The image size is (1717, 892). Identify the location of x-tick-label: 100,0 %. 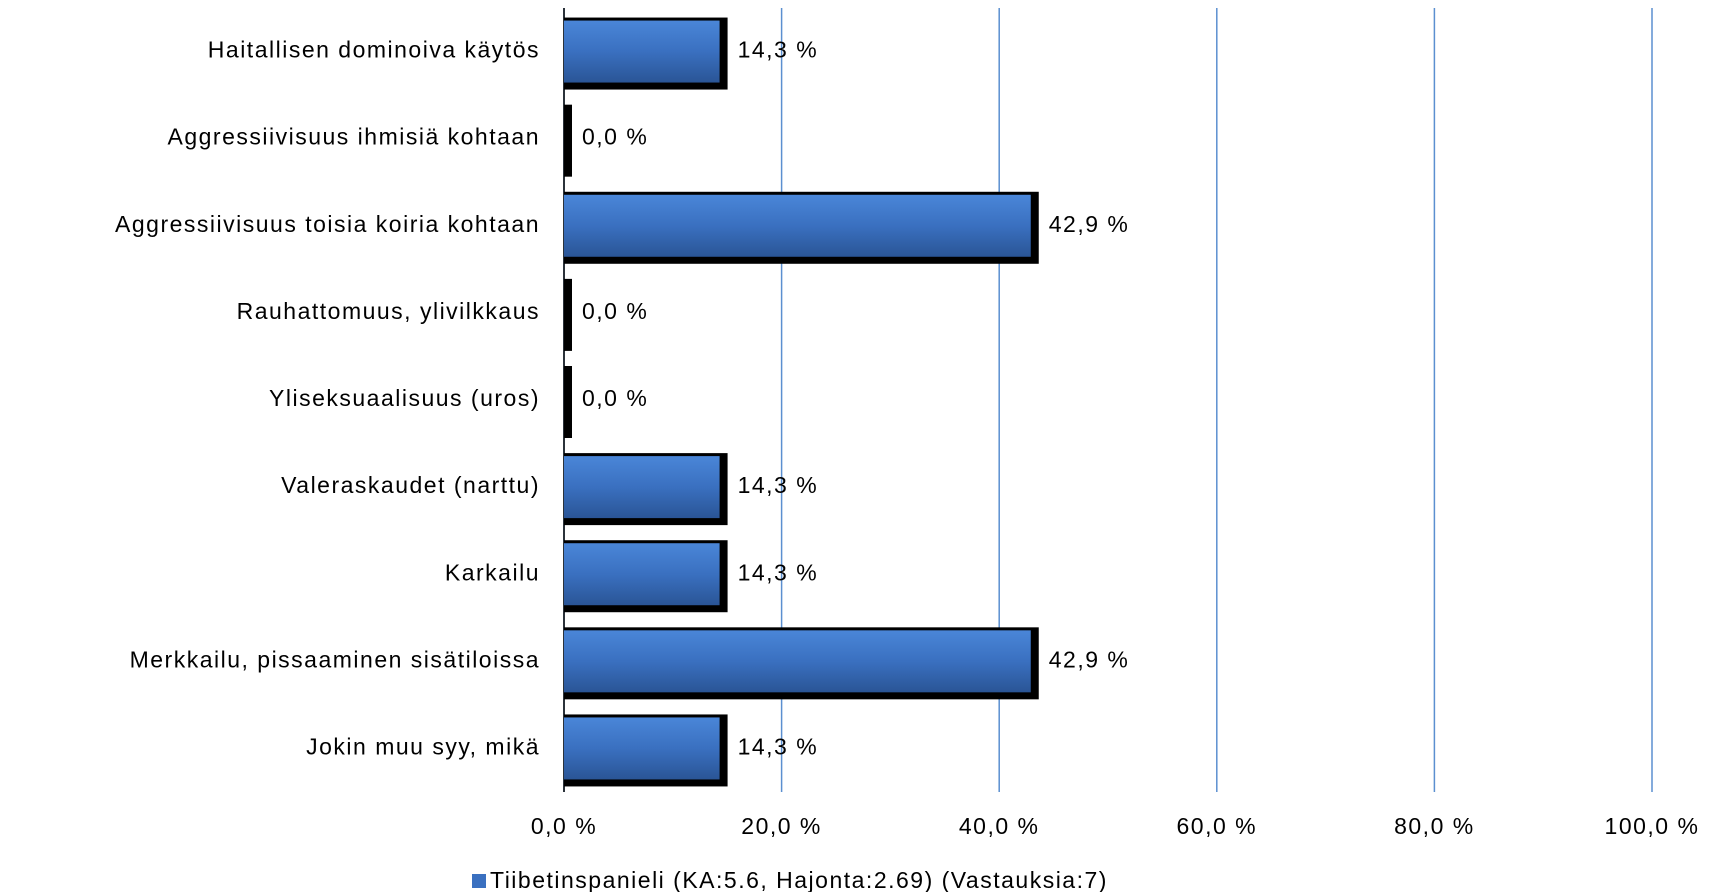
(1652, 826).